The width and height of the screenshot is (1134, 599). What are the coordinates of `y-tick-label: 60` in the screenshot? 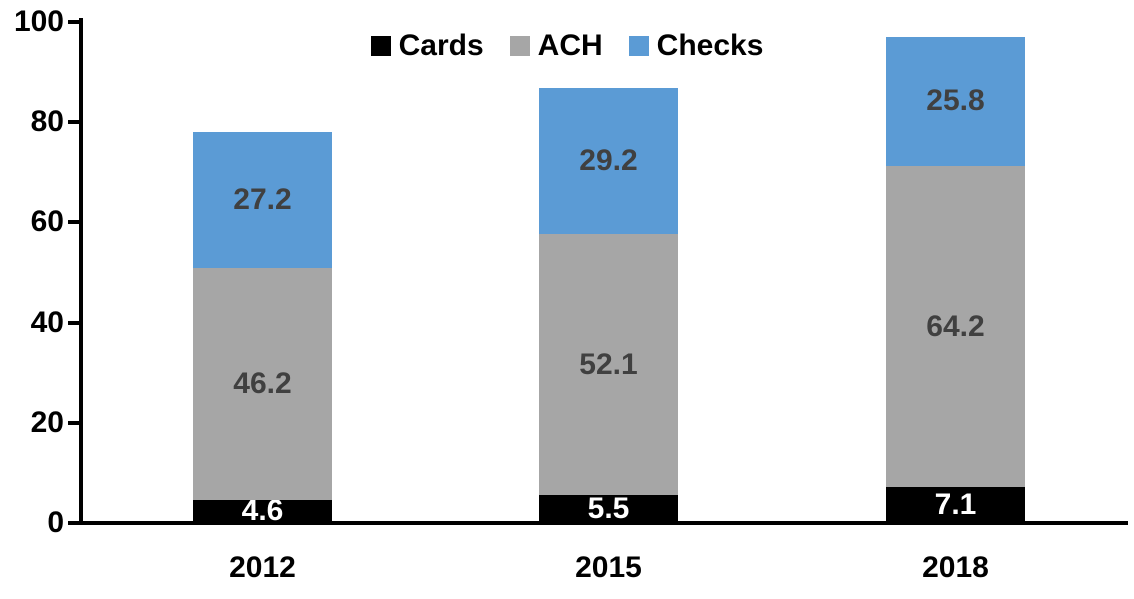 It's located at (47, 222).